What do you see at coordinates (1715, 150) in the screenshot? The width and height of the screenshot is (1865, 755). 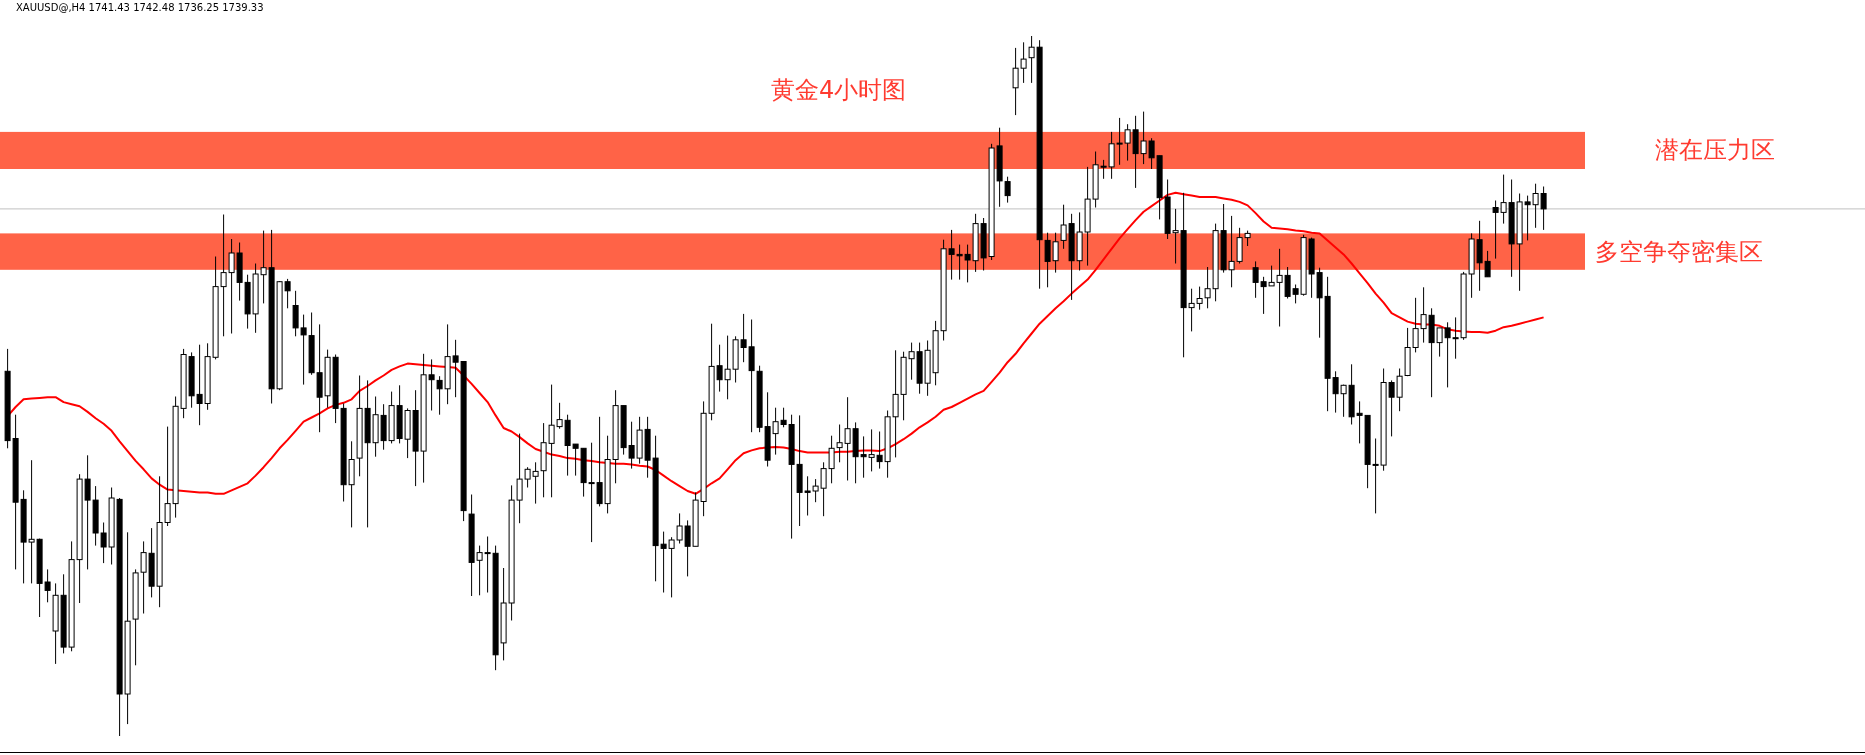 I see `band-label: 潜在压力区` at bounding box center [1715, 150].